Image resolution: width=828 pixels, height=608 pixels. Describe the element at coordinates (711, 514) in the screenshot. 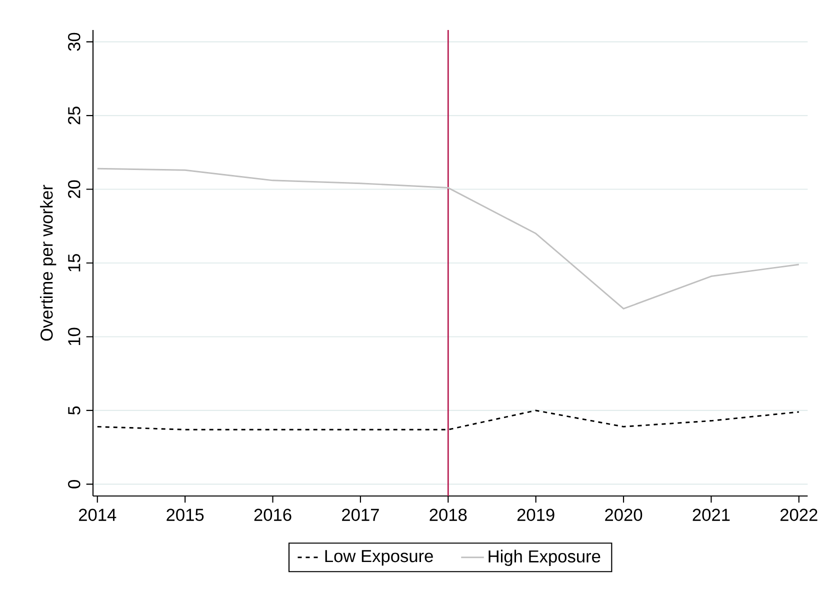

I see `x-tick-label: 2021` at that location.